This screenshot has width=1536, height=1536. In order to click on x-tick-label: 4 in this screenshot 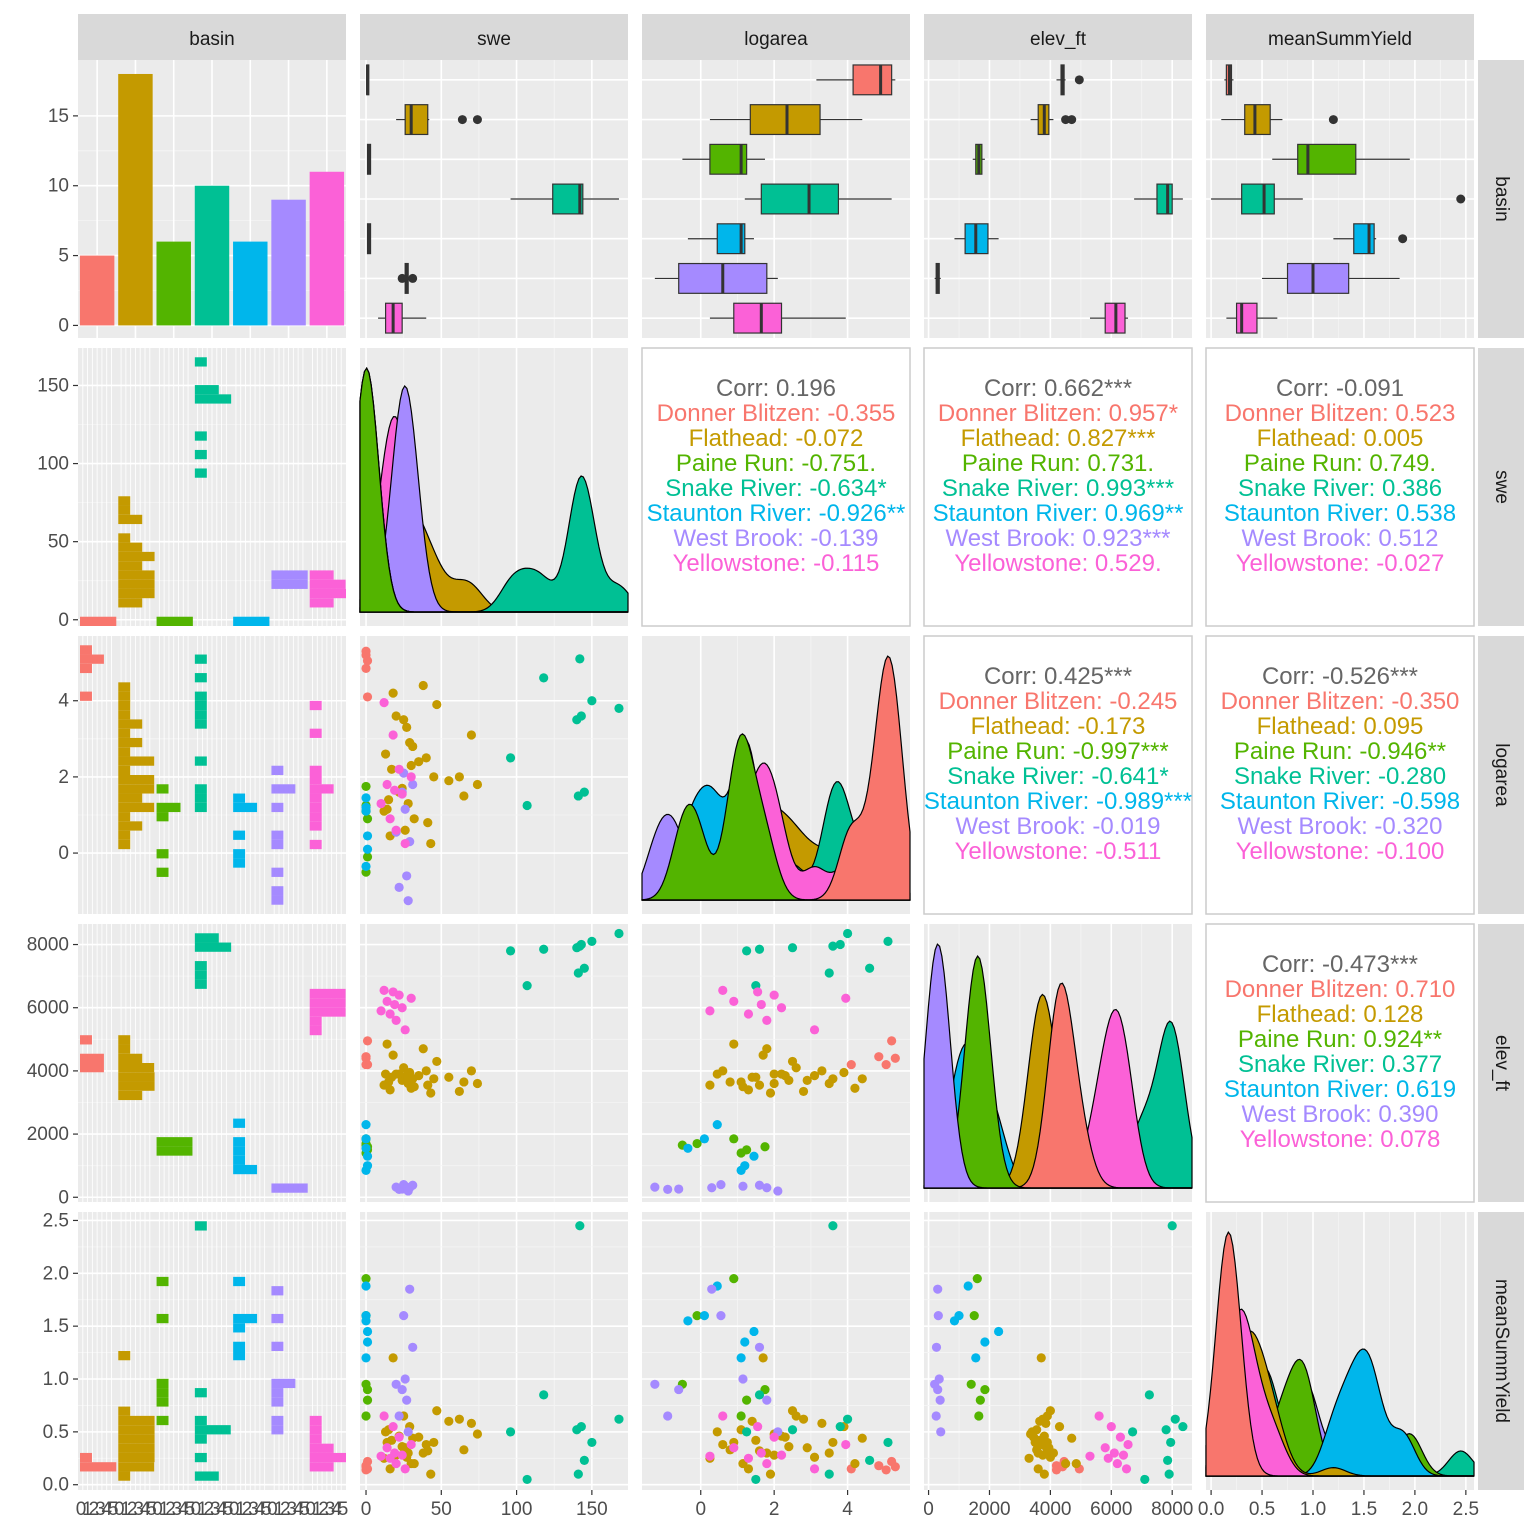, I will do `click(847, 1509)`.